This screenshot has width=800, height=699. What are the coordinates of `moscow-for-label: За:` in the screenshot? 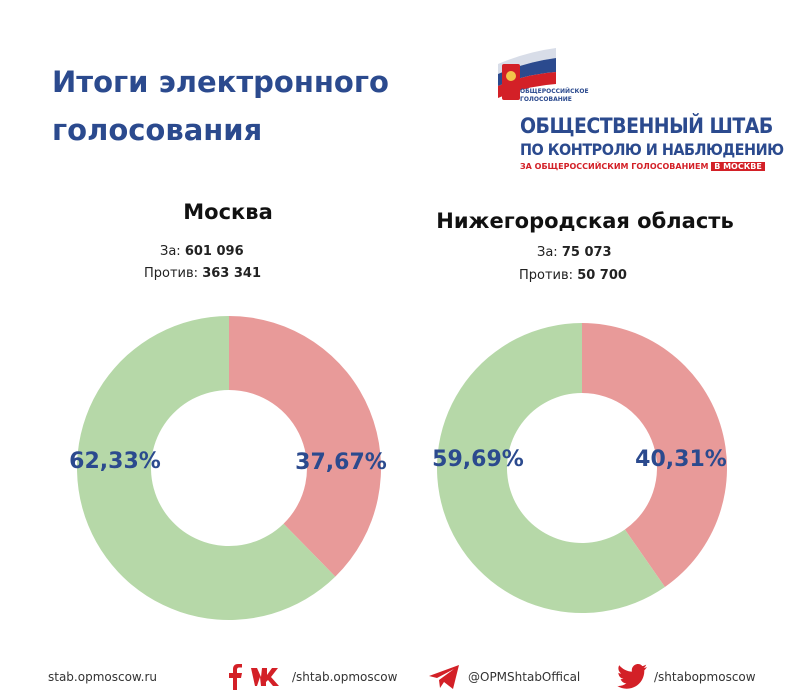 It's located at (170, 251).